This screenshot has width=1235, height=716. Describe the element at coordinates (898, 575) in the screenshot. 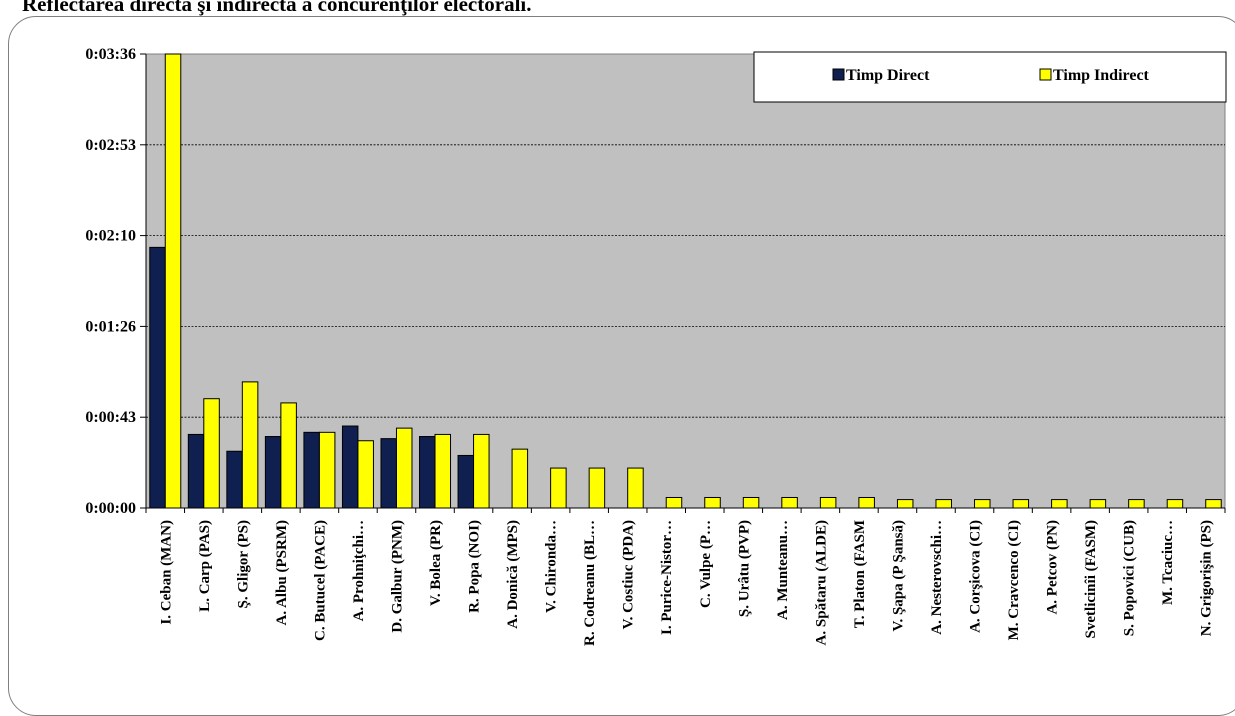

I see `x-tick-label: V. Şapa (P Şansă)` at that location.